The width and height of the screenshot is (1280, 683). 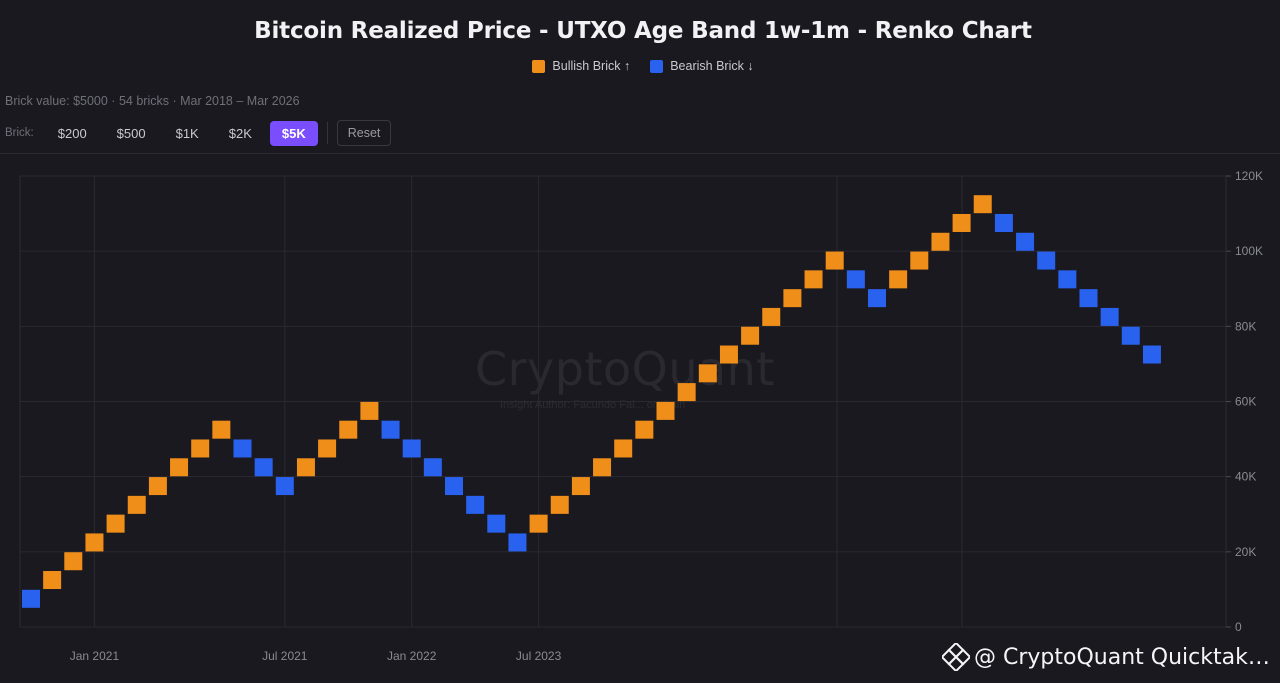 What do you see at coordinates (1245, 326) in the screenshot?
I see `y-tick-label: 80K` at bounding box center [1245, 326].